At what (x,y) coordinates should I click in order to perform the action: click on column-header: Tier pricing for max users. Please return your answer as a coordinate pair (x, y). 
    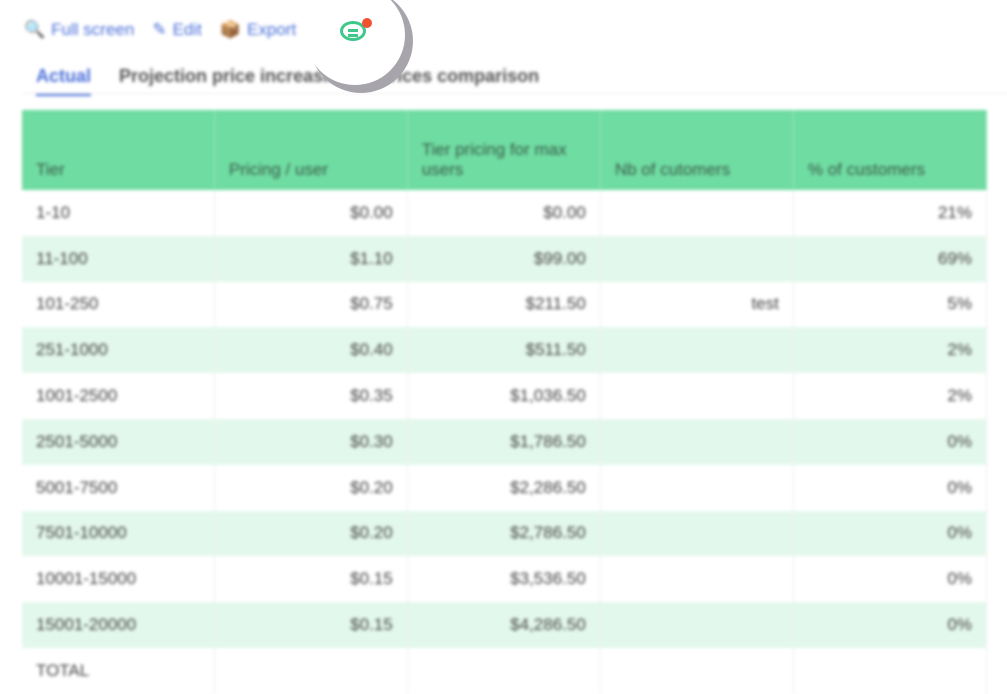
    Looking at the image, I should click on (504, 150).